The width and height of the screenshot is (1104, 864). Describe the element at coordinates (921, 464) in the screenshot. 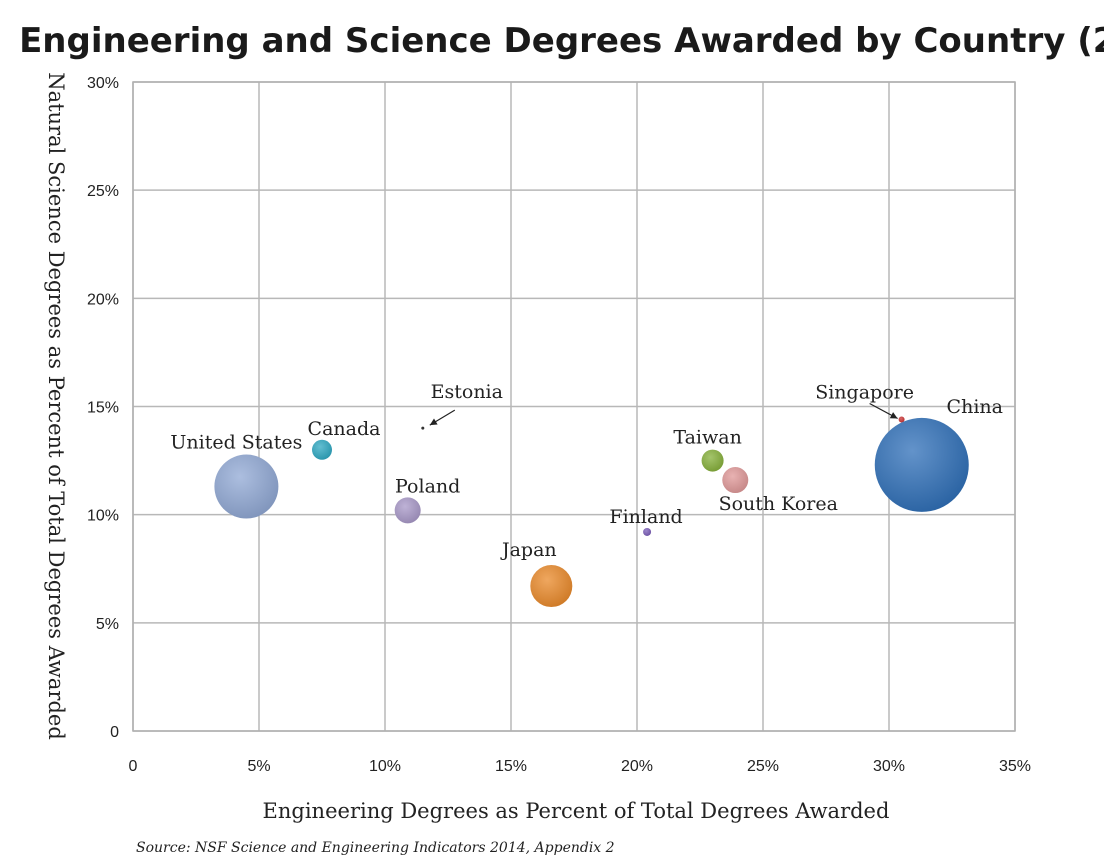

I see `bubble-china` at that location.